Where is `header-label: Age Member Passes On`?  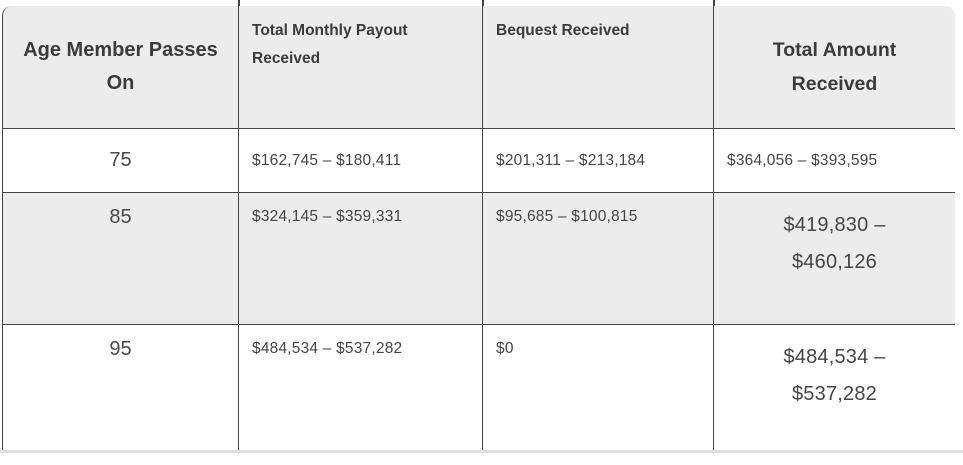
header-label: Age Member Passes On is located at coordinates (120, 66).